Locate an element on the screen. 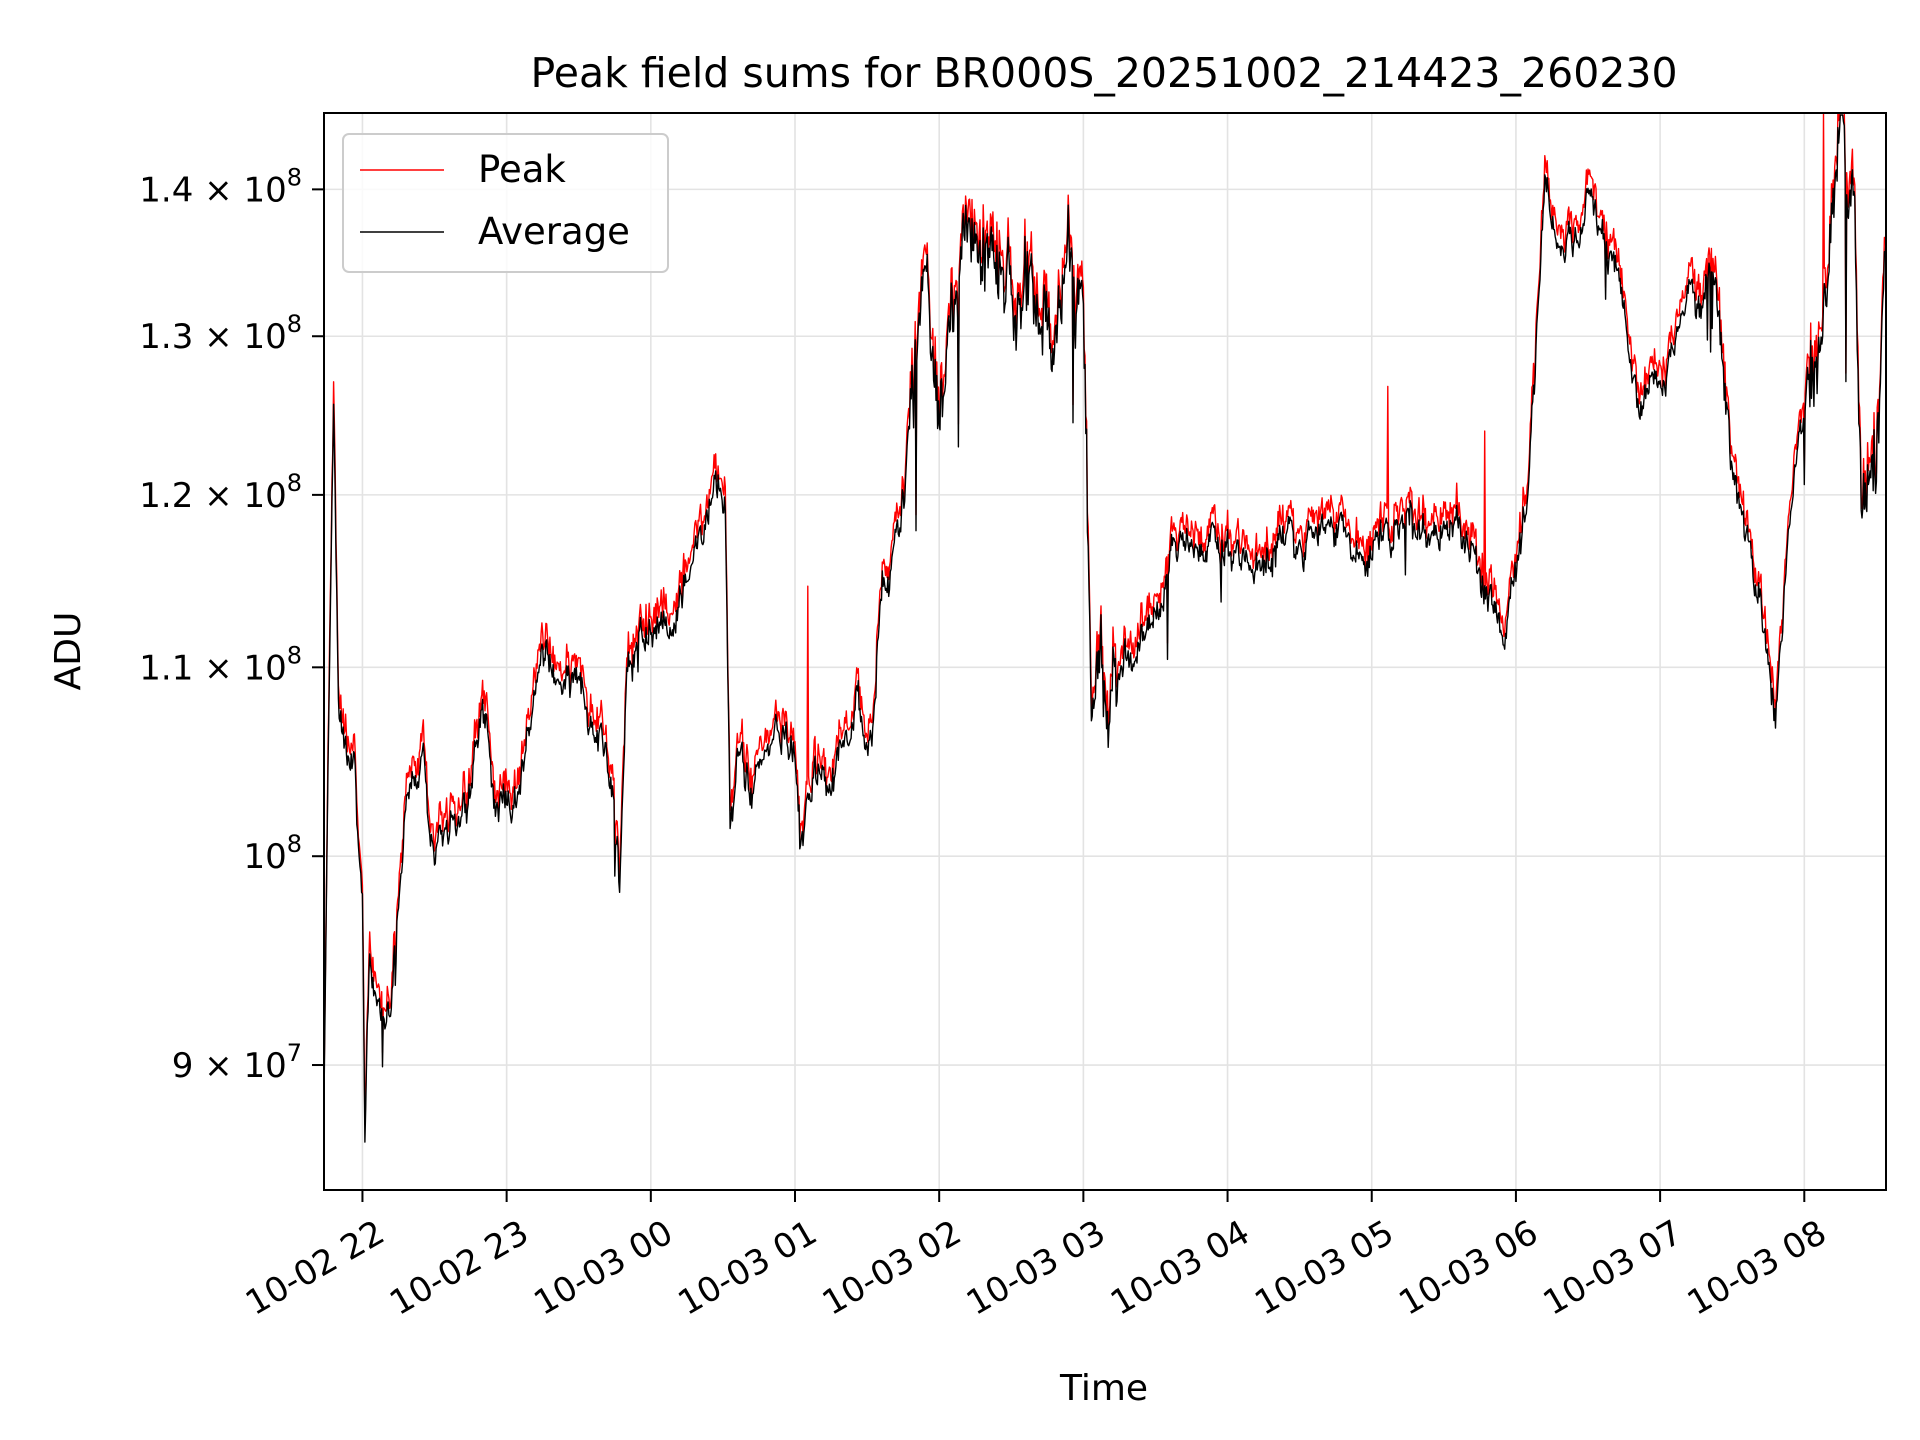 The height and width of the screenshot is (1440, 1920). y-tick-label: 9 × 107 is located at coordinates (237, 1062).